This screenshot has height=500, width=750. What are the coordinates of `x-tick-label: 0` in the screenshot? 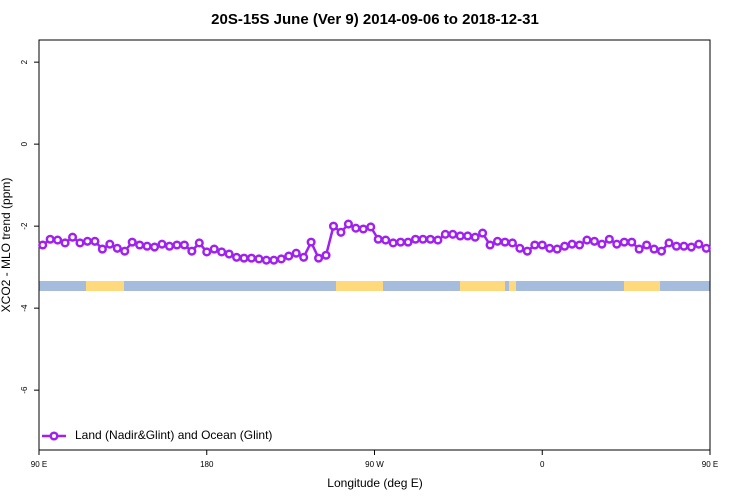 It's located at (542, 464).